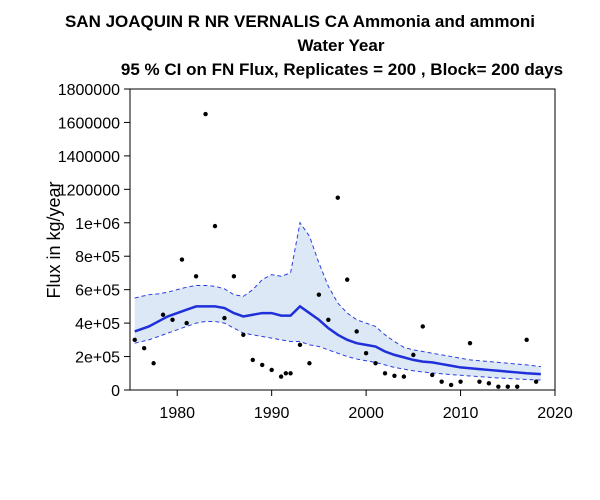  What do you see at coordinates (461, 413) in the screenshot?
I see `x-tick-label: 2010` at bounding box center [461, 413].